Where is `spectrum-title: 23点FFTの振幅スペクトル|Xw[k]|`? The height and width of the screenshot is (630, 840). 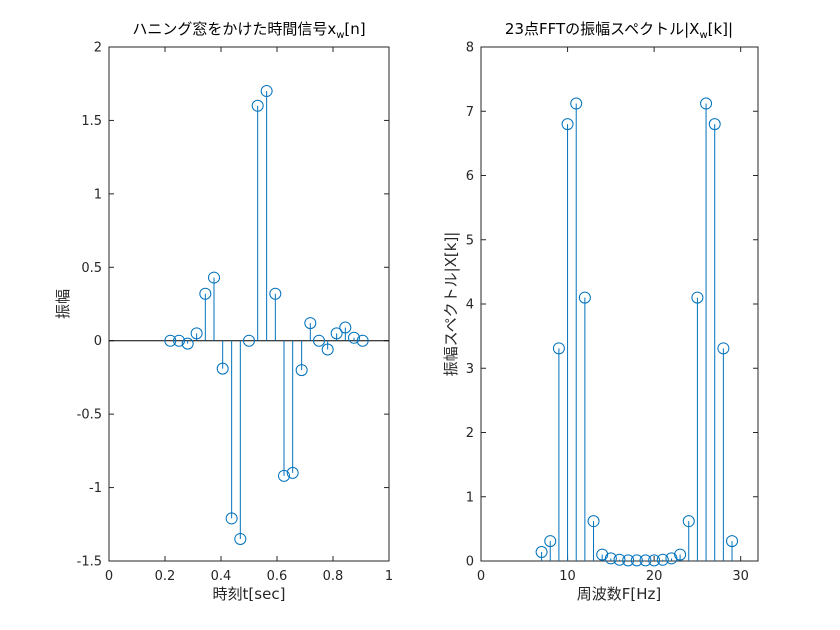
spectrum-title: 23点FFTの振幅スペクトル|Xw[k]| is located at coordinates (619, 30).